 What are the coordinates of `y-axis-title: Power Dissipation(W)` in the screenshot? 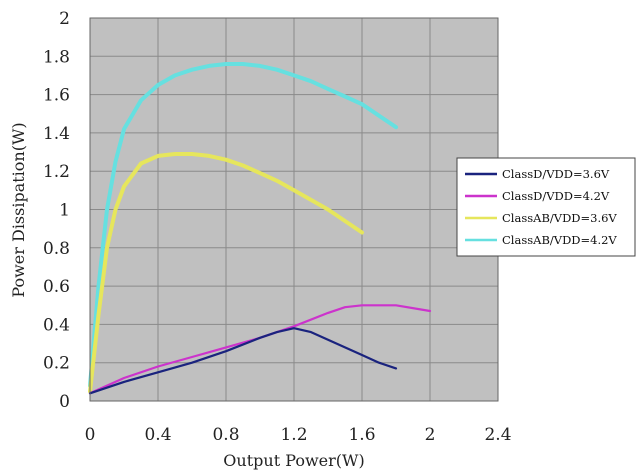 It's located at (18, 209).